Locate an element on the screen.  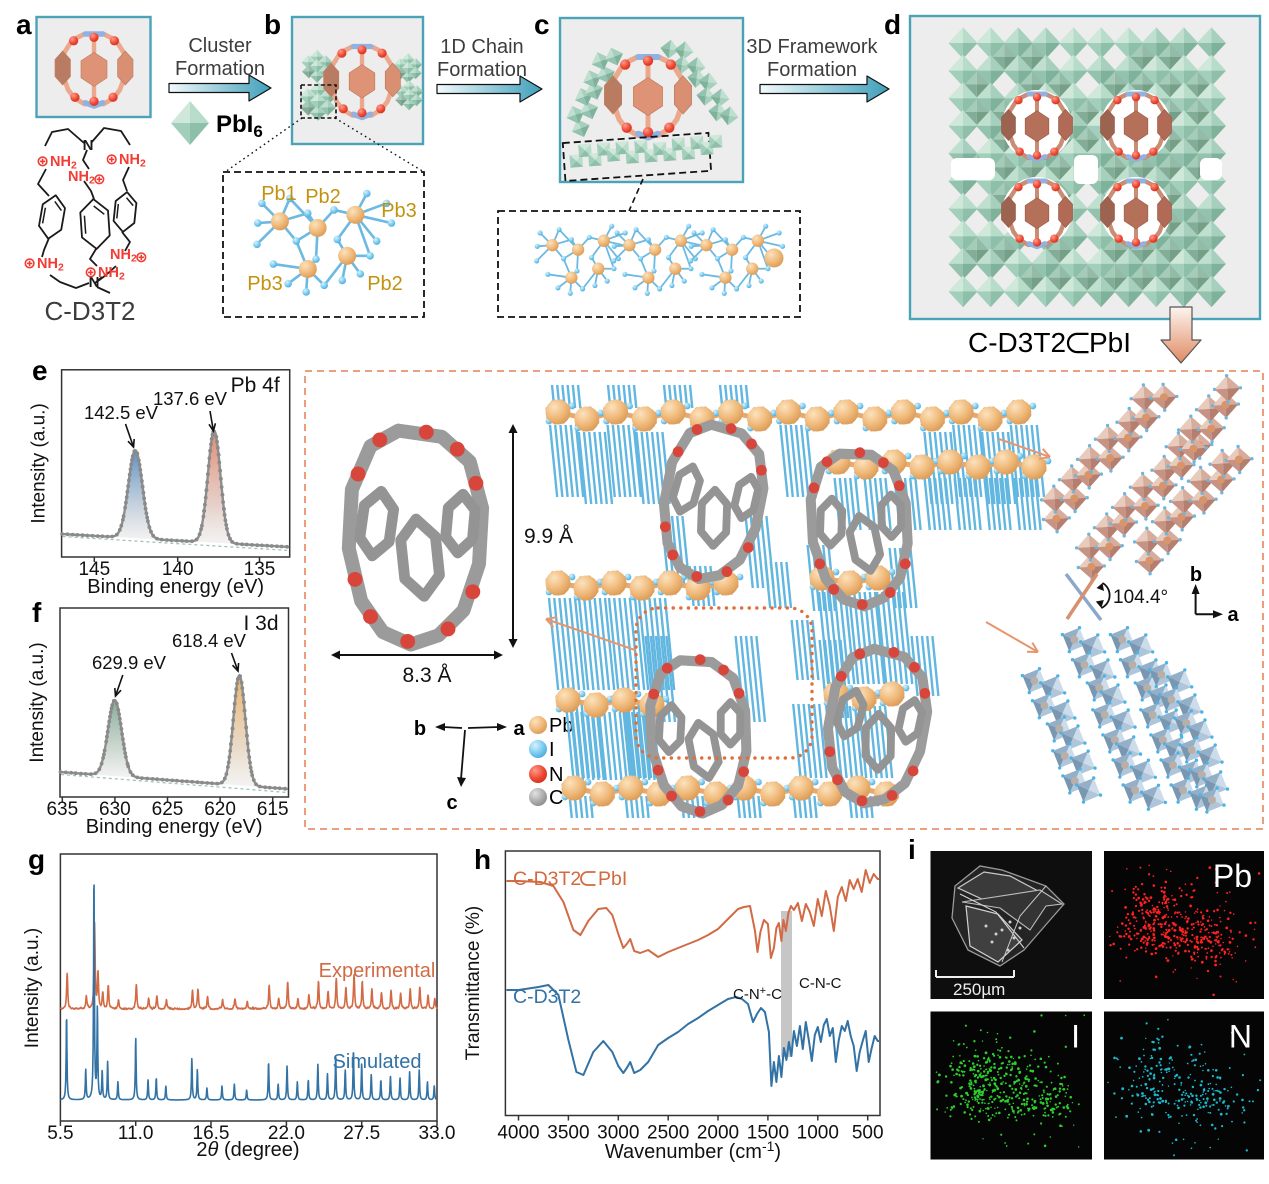
svg-text: 618.4 eV is located at coordinates (209, 640).